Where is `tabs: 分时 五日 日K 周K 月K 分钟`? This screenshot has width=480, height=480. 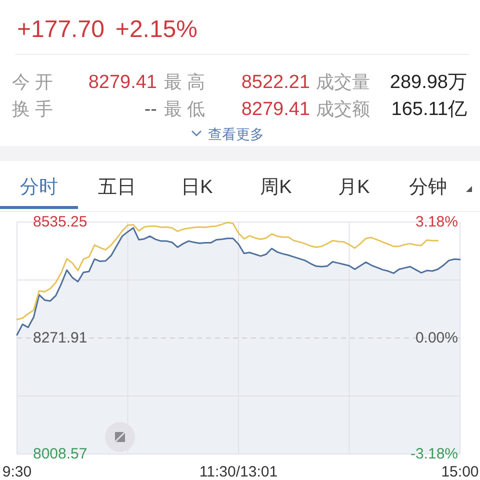 tabs: 分时 五日 日K 周K 月K 分钟 is located at coordinates (233, 187).